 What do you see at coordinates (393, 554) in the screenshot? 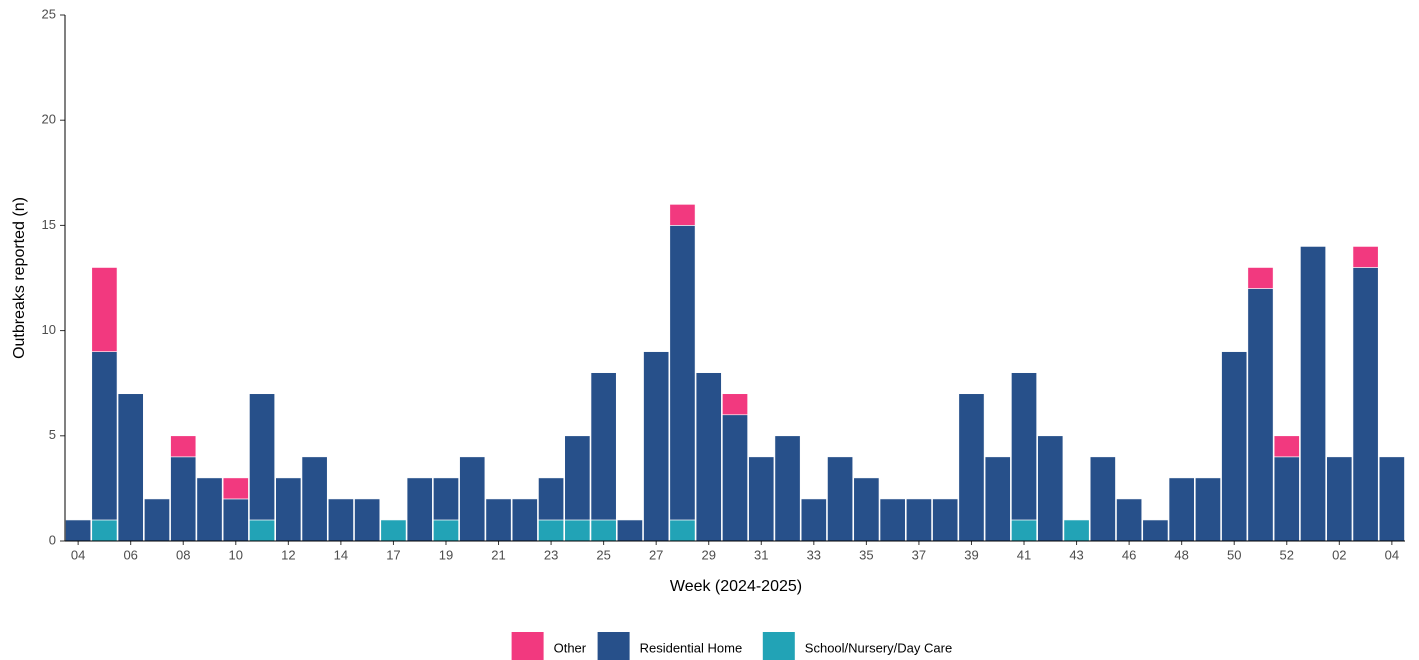
I see `x-tick-label: 17` at bounding box center [393, 554].